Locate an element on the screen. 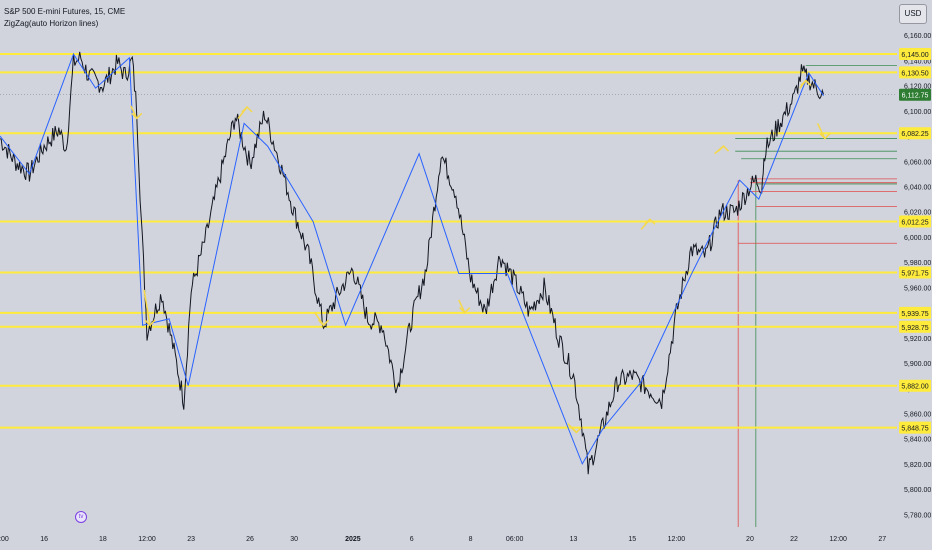  y-tick-label: 6,140.00 is located at coordinates (917, 61).